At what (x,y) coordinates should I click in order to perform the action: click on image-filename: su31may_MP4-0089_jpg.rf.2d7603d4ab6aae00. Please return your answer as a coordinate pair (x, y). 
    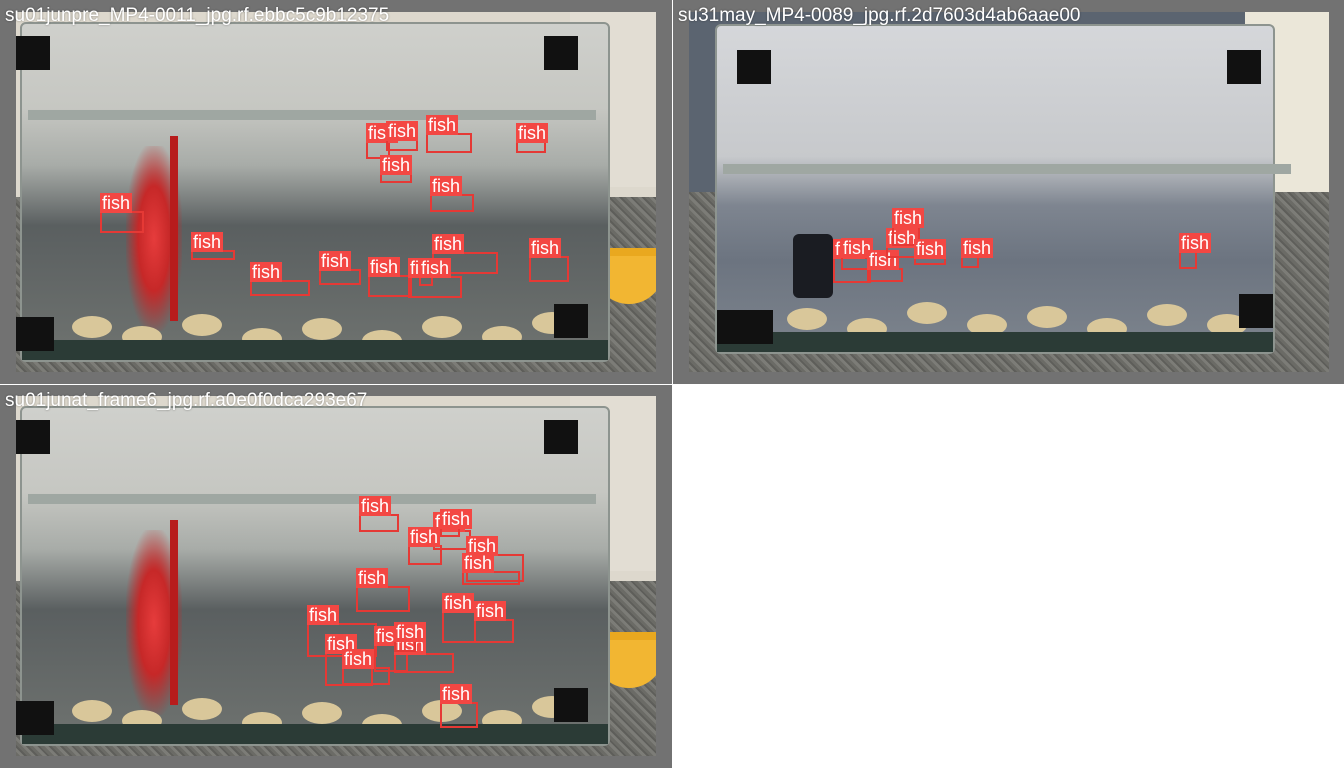
    Looking at the image, I should click on (879, 15).